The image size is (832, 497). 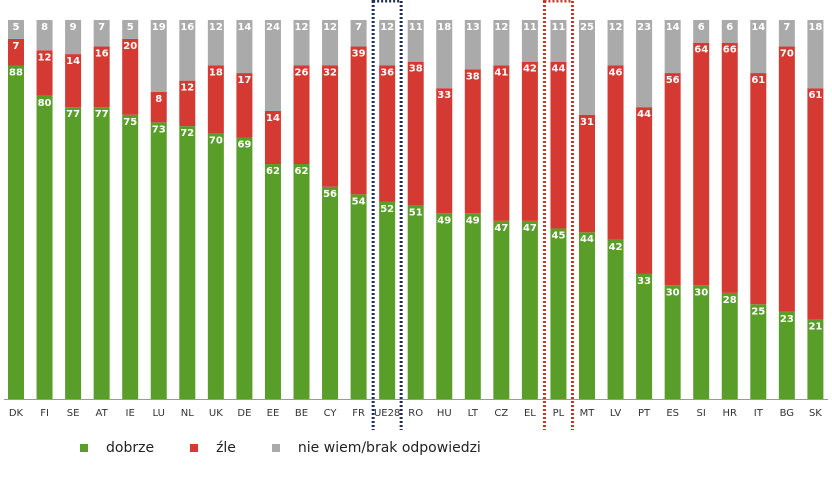 I want to click on tick-label-de: DE, so click(x=244, y=413).